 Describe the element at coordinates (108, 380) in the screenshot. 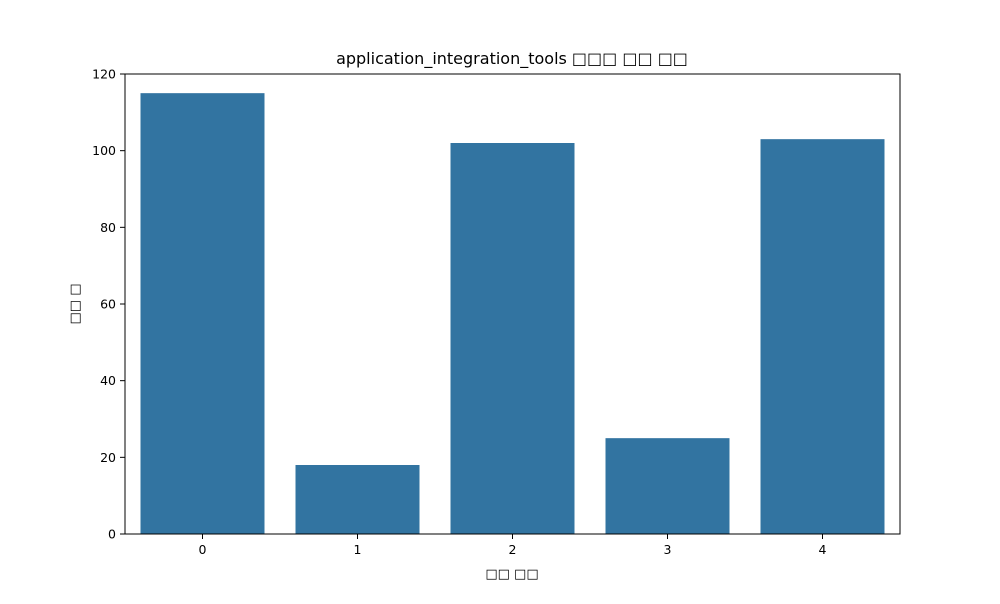

I see `y-tick-label: 40` at that location.